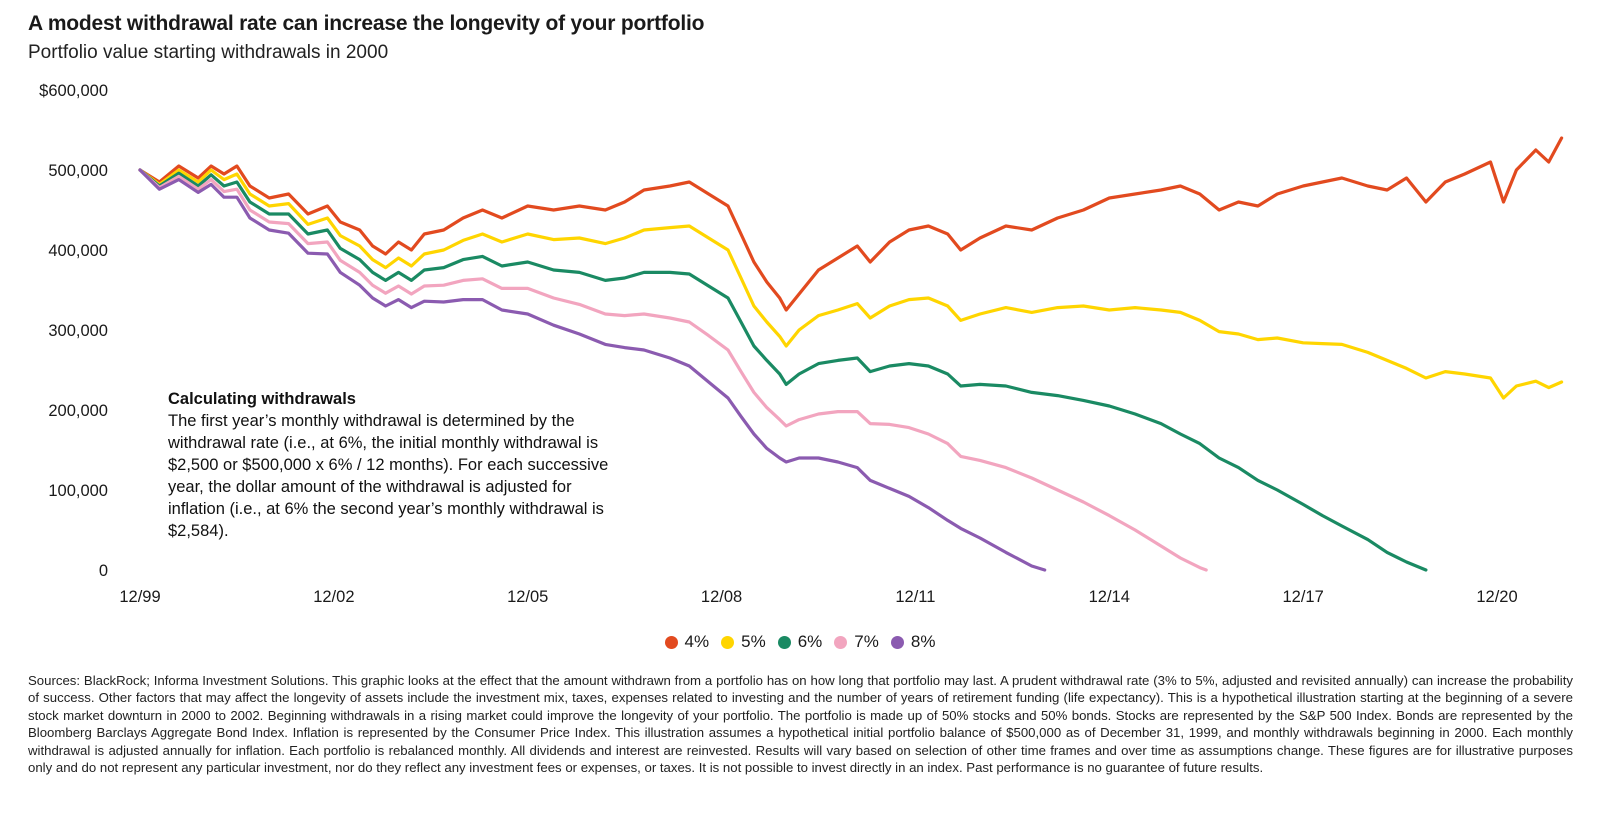 The height and width of the screenshot is (815, 1600). What do you see at coordinates (866, 641) in the screenshot?
I see `legend-label: 7%` at bounding box center [866, 641].